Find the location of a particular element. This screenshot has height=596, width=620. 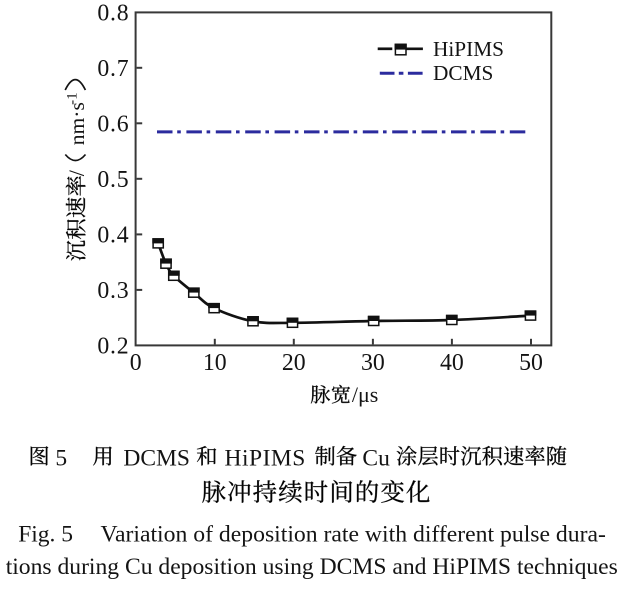

svg-text: -1 is located at coordinates (73, 98).